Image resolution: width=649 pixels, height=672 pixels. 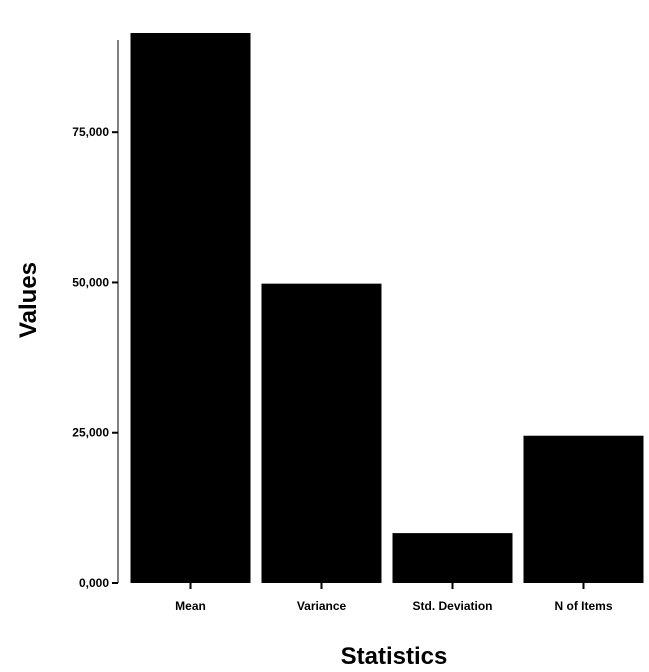 What do you see at coordinates (322, 606) in the screenshot?
I see `x-category-label: Variance` at bounding box center [322, 606].